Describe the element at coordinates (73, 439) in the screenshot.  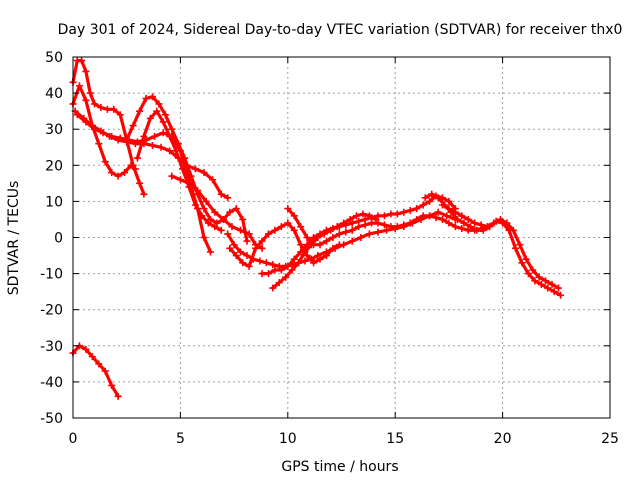
I see `x-tick-label: 0` at that location.